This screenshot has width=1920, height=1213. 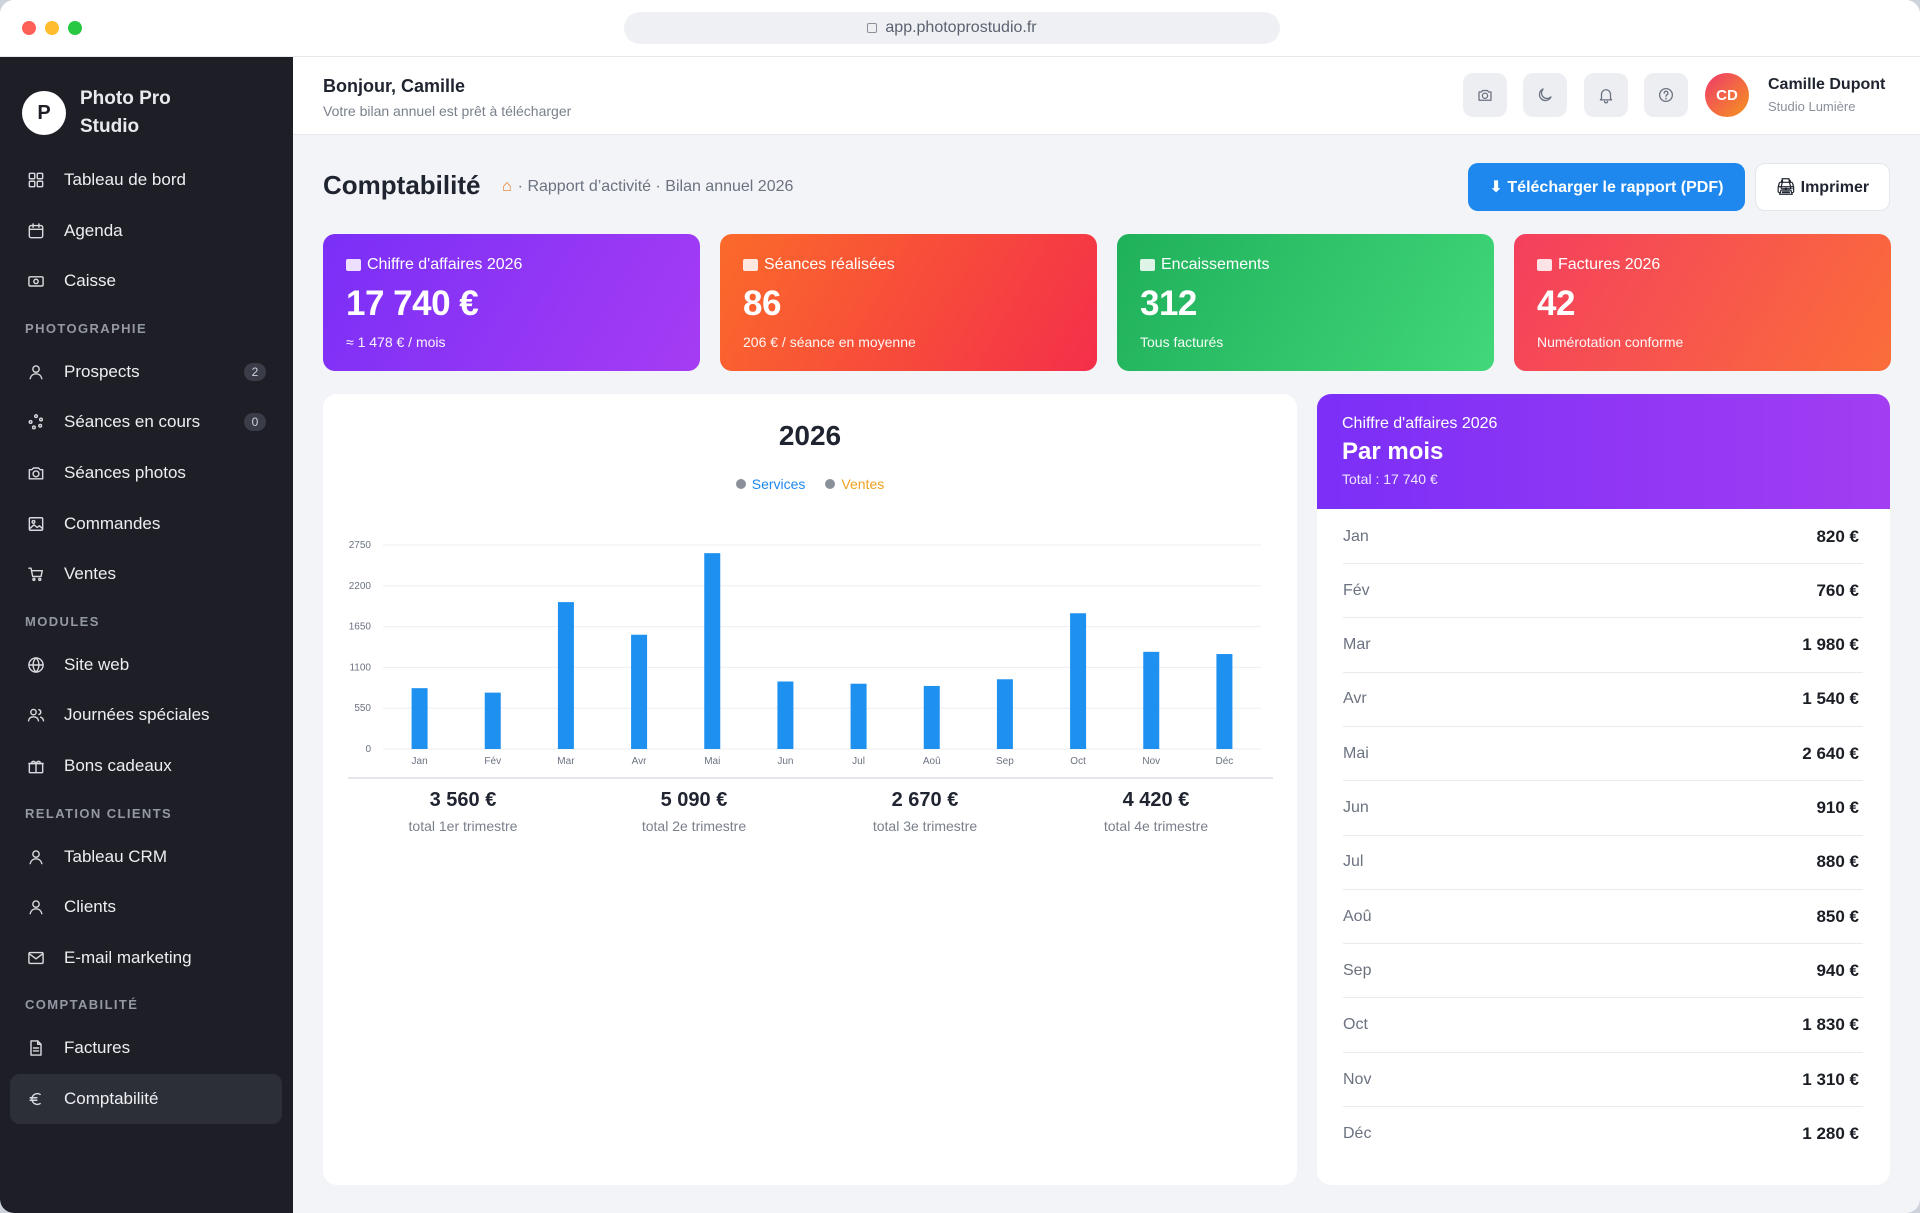 I want to click on month-value: 1 310 €, so click(x=1830, y=1079).